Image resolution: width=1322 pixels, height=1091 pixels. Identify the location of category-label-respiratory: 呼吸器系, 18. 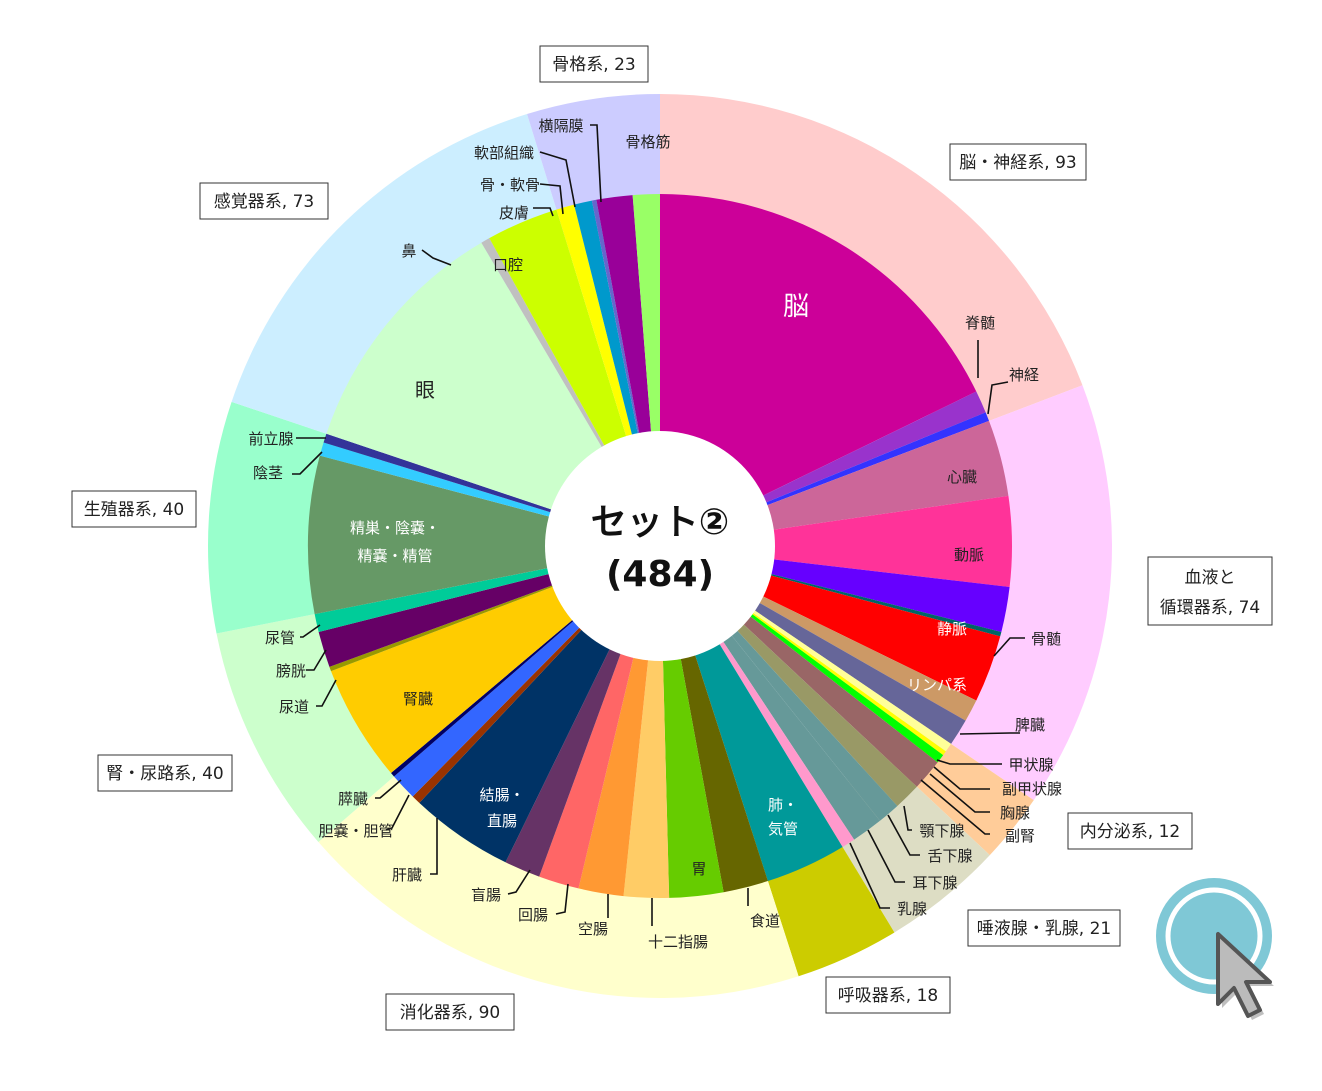
(888, 996).